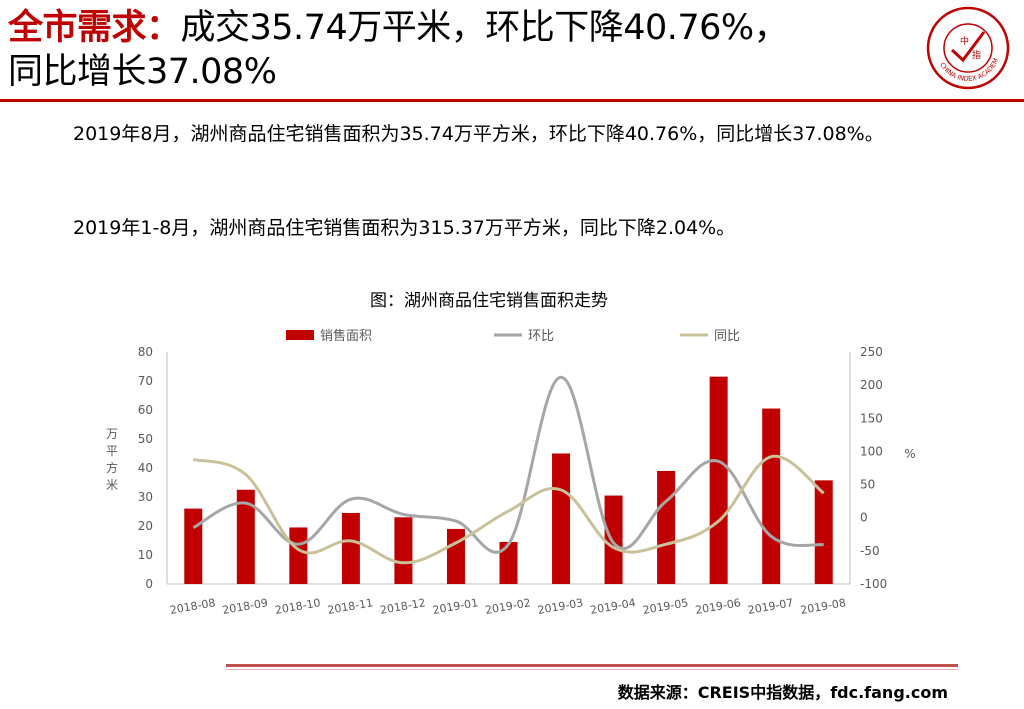 The width and height of the screenshot is (1024, 709). What do you see at coordinates (145, 555) in the screenshot?
I see `y-left-tick-label: 10` at bounding box center [145, 555].